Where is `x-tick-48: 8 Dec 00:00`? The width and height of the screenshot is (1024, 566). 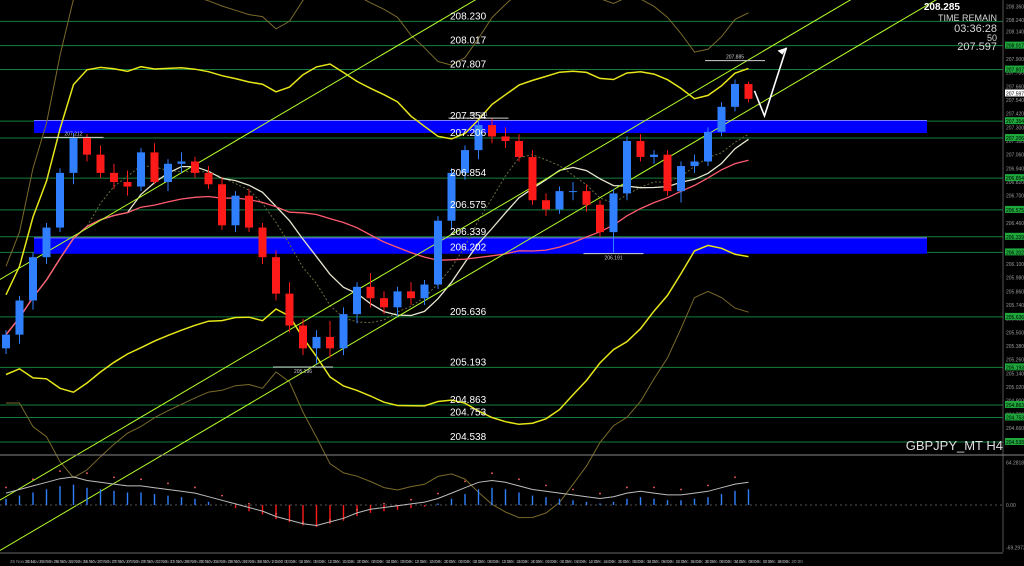
x-tick-48: 8 Dec 00:00 is located at coordinates (718, 561).